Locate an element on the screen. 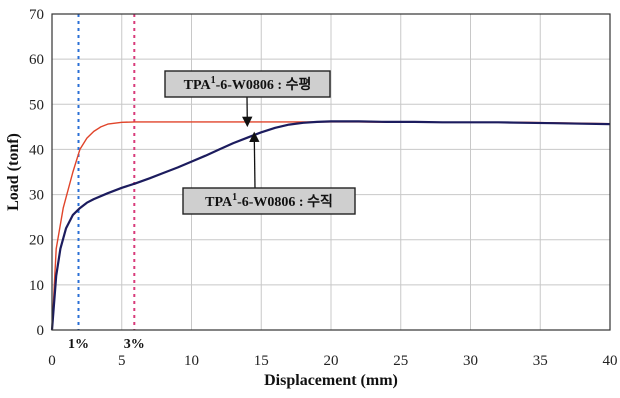  x-axis-title: Displacement (mm) is located at coordinates (331, 380).